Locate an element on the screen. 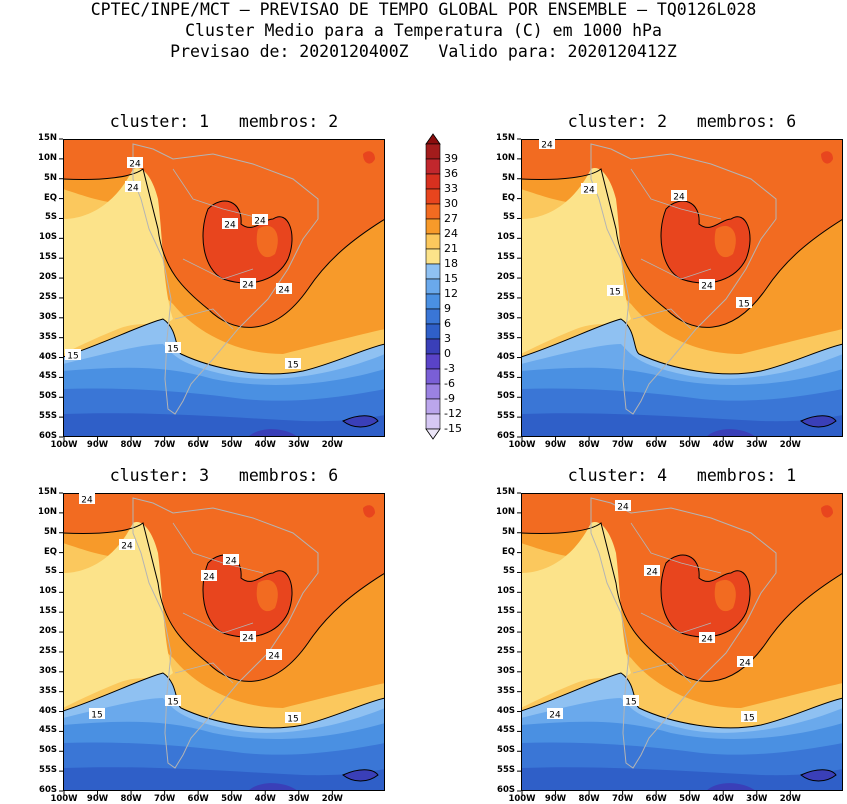 The height and width of the screenshot is (804, 847). map-panel-3: 24 24 24 24 24 24 15 15 15 is located at coordinates (222, 643).